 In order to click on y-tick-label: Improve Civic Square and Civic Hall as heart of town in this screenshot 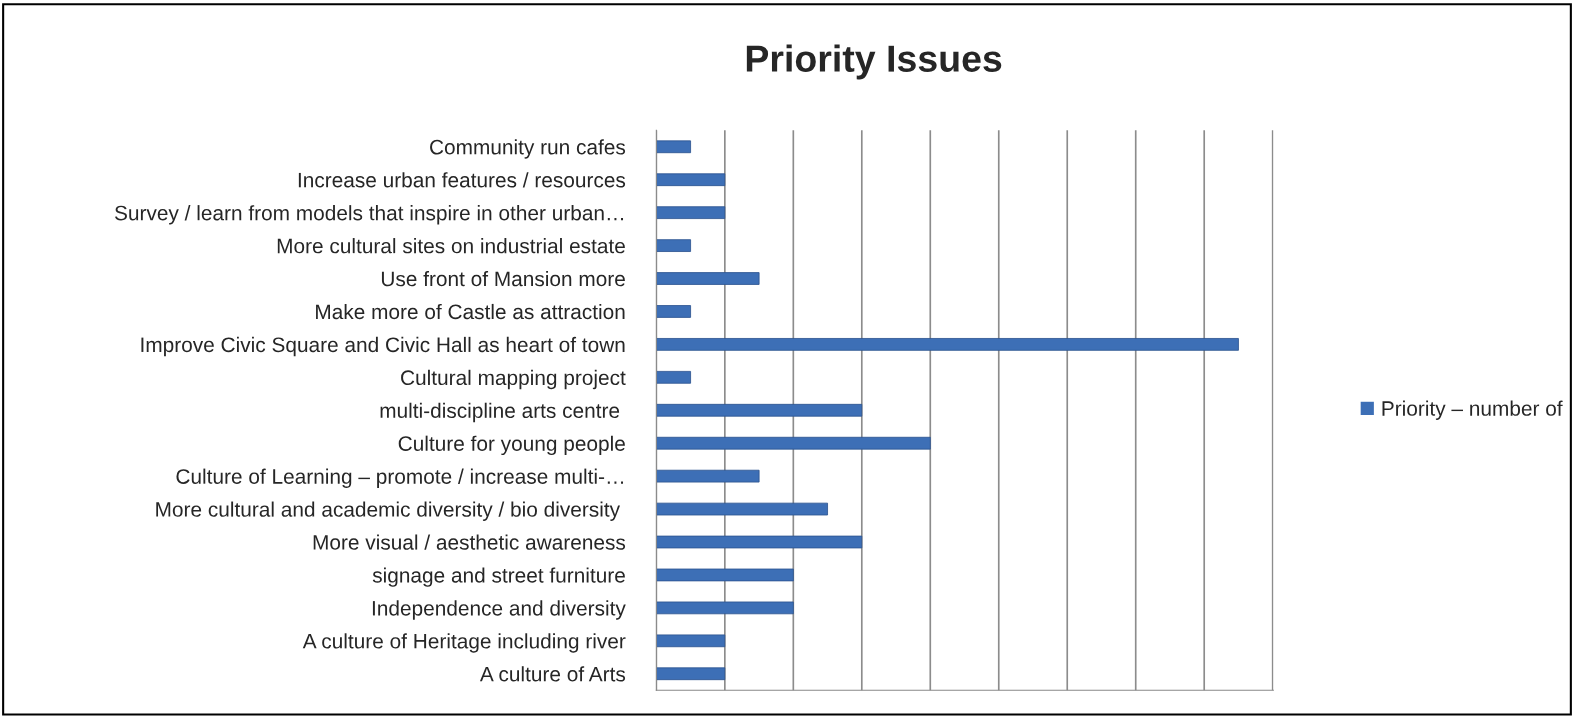, I will do `click(383, 346)`.